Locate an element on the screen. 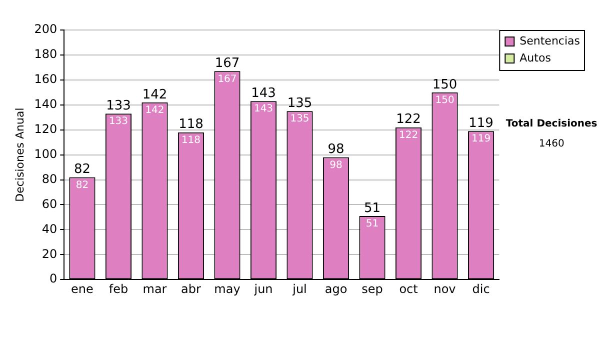 The height and width of the screenshot is (340, 600). total-label: 119 is located at coordinates (481, 123).